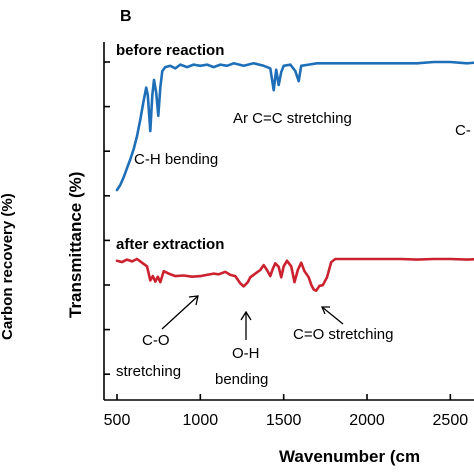 This screenshot has width=474, height=474. I want to click on x-tick-label: 2000, so click(367, 420).